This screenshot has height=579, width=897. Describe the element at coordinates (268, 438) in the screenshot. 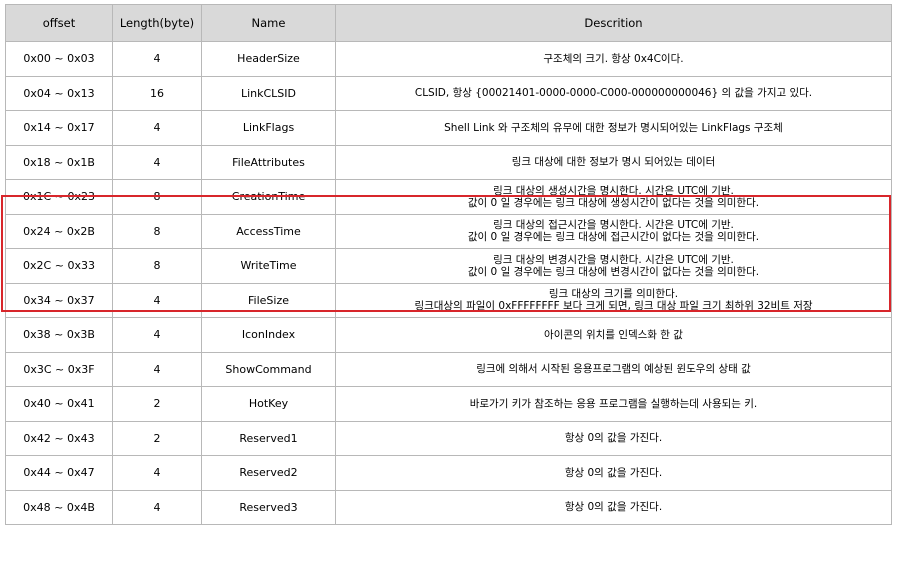

I see `name-cell: Reserved1` at that location.